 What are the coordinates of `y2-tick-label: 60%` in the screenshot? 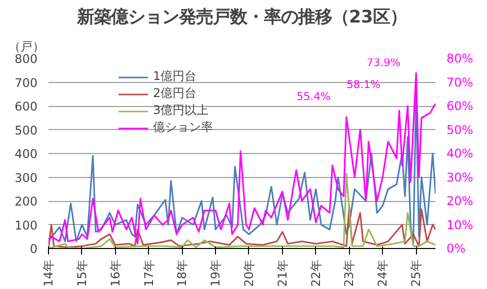 It's located at (460, 106).